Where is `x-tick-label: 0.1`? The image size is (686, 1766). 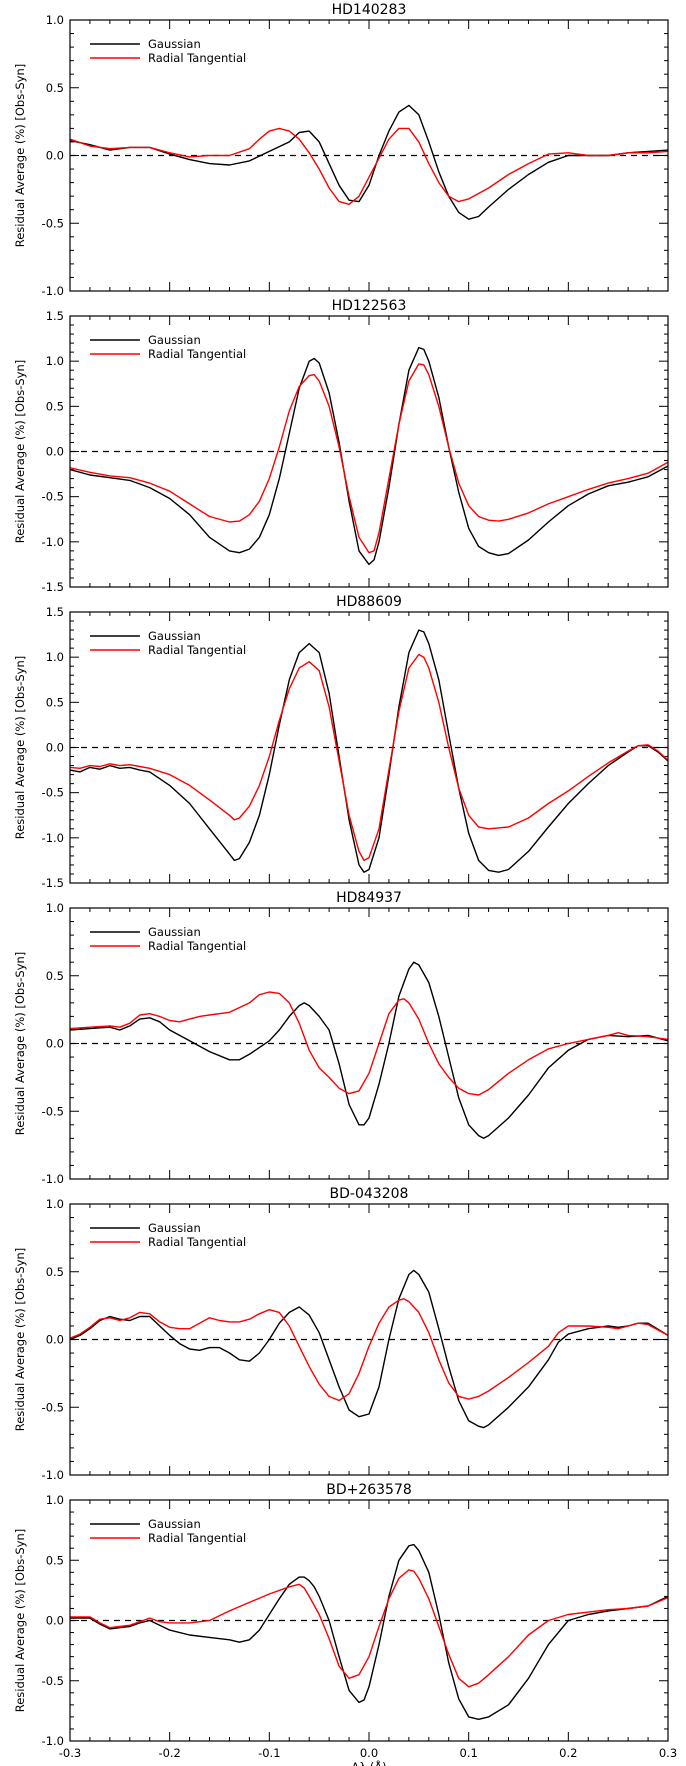 x-tick-label: 0.1 is located at coordinates (469, 1753).